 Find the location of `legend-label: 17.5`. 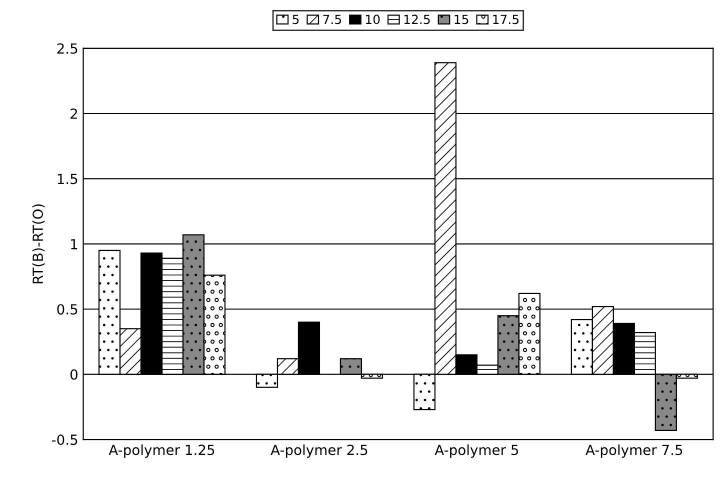

legend-label: 17.5 is located at coordinates (506, 19).